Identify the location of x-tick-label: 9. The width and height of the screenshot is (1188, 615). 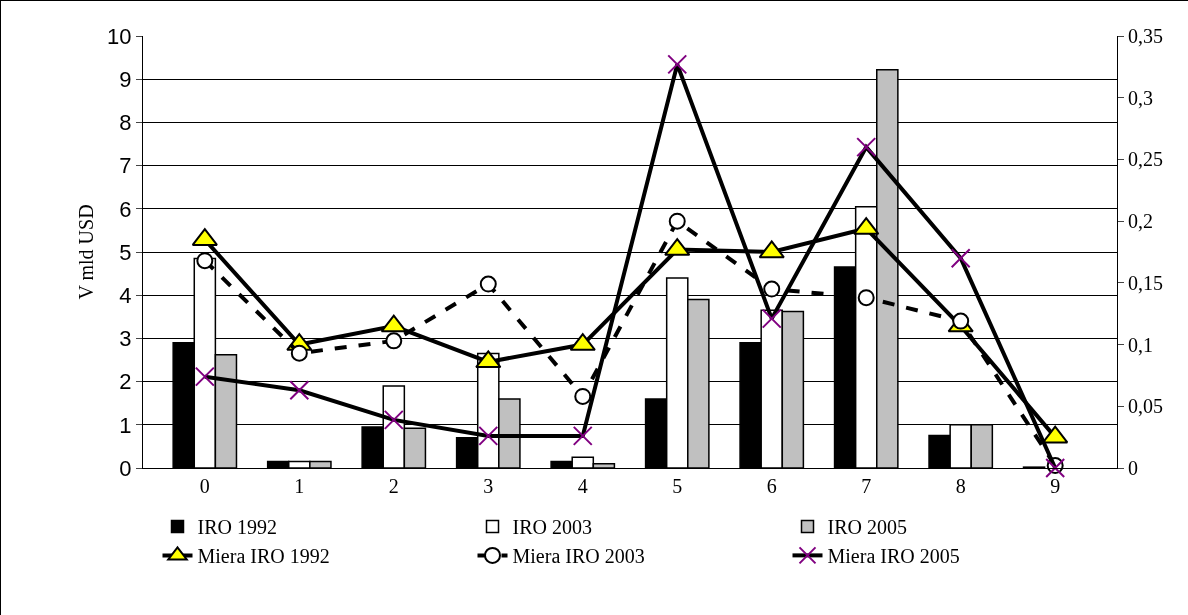
(1055, 486).